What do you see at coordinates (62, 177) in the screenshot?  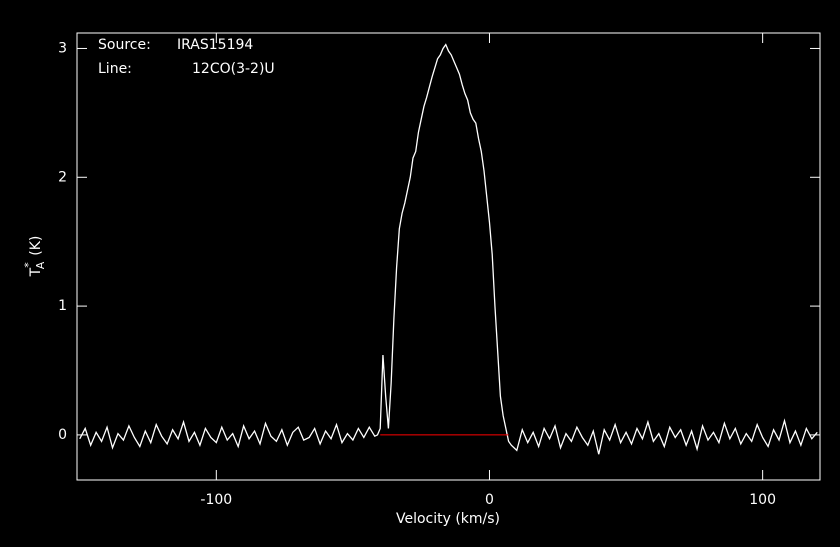 I see `y-tick-label: 2` at bounding box center [62, 177].